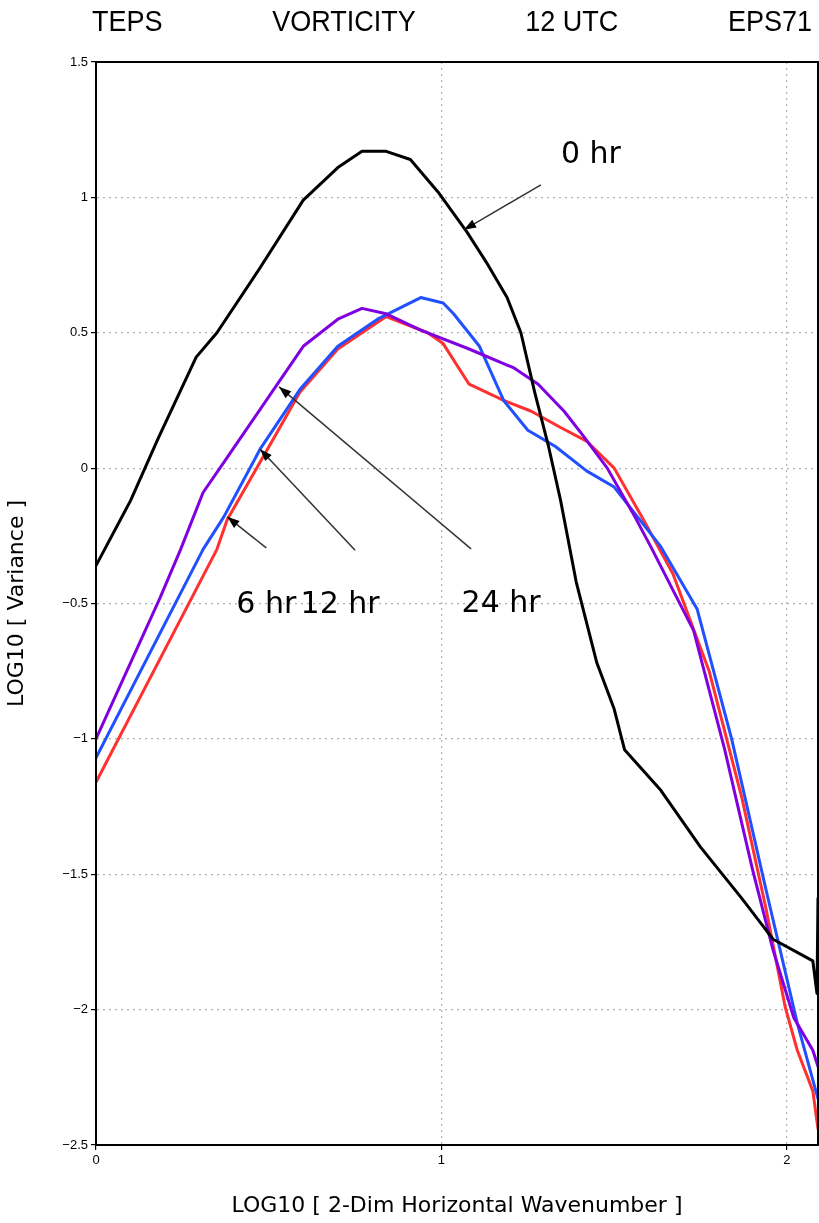 The width and height of the screenshot is (819, 1223). What do you see at coordinates (84, 196) in the screenshot?
I see `y-tick-label: 1` at bounding box center [84, 196].